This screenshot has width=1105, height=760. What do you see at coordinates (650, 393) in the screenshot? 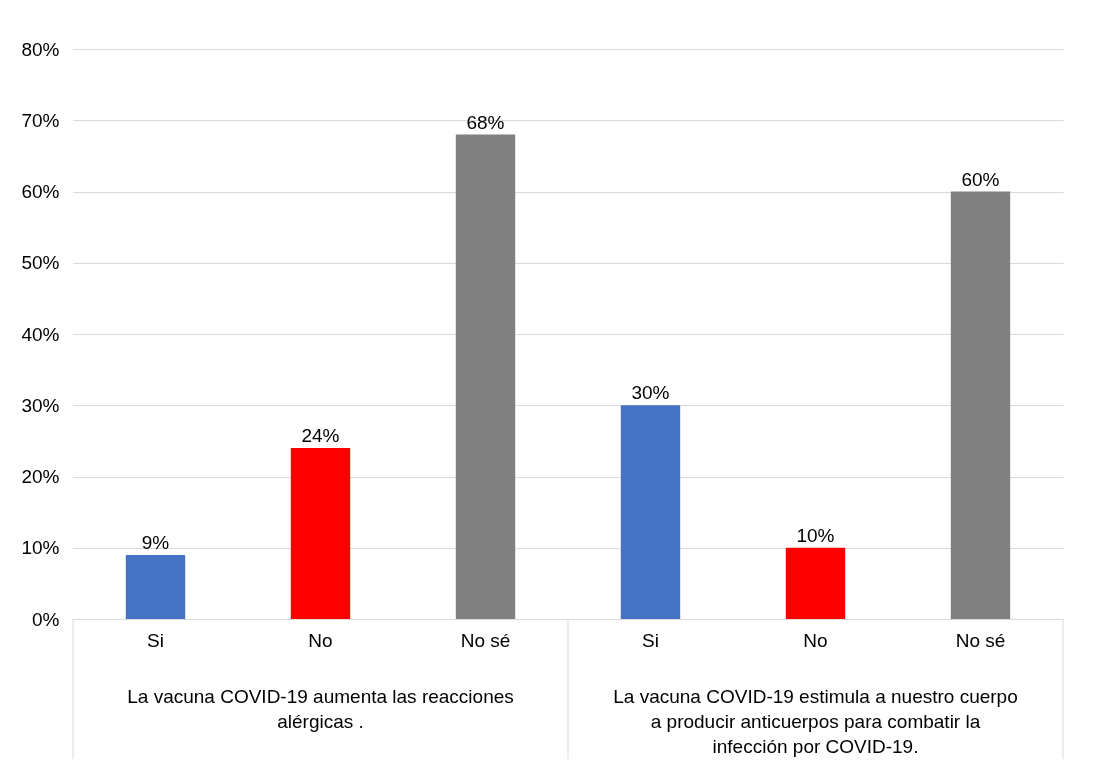
I see `data-label: 30%` at bounding box center [650, 393].